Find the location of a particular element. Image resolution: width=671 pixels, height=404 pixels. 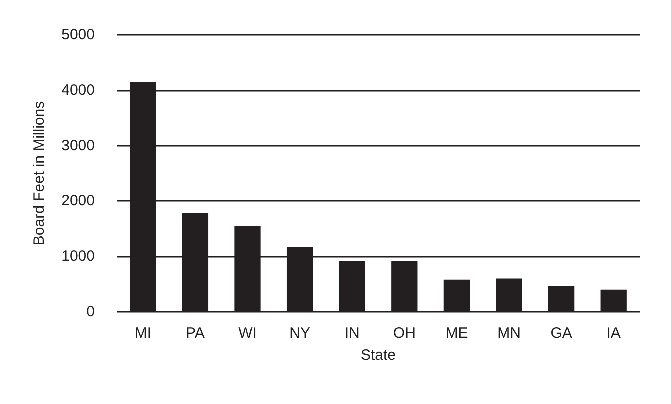

x-tick-label: MI is located at coordinates (143, 333).